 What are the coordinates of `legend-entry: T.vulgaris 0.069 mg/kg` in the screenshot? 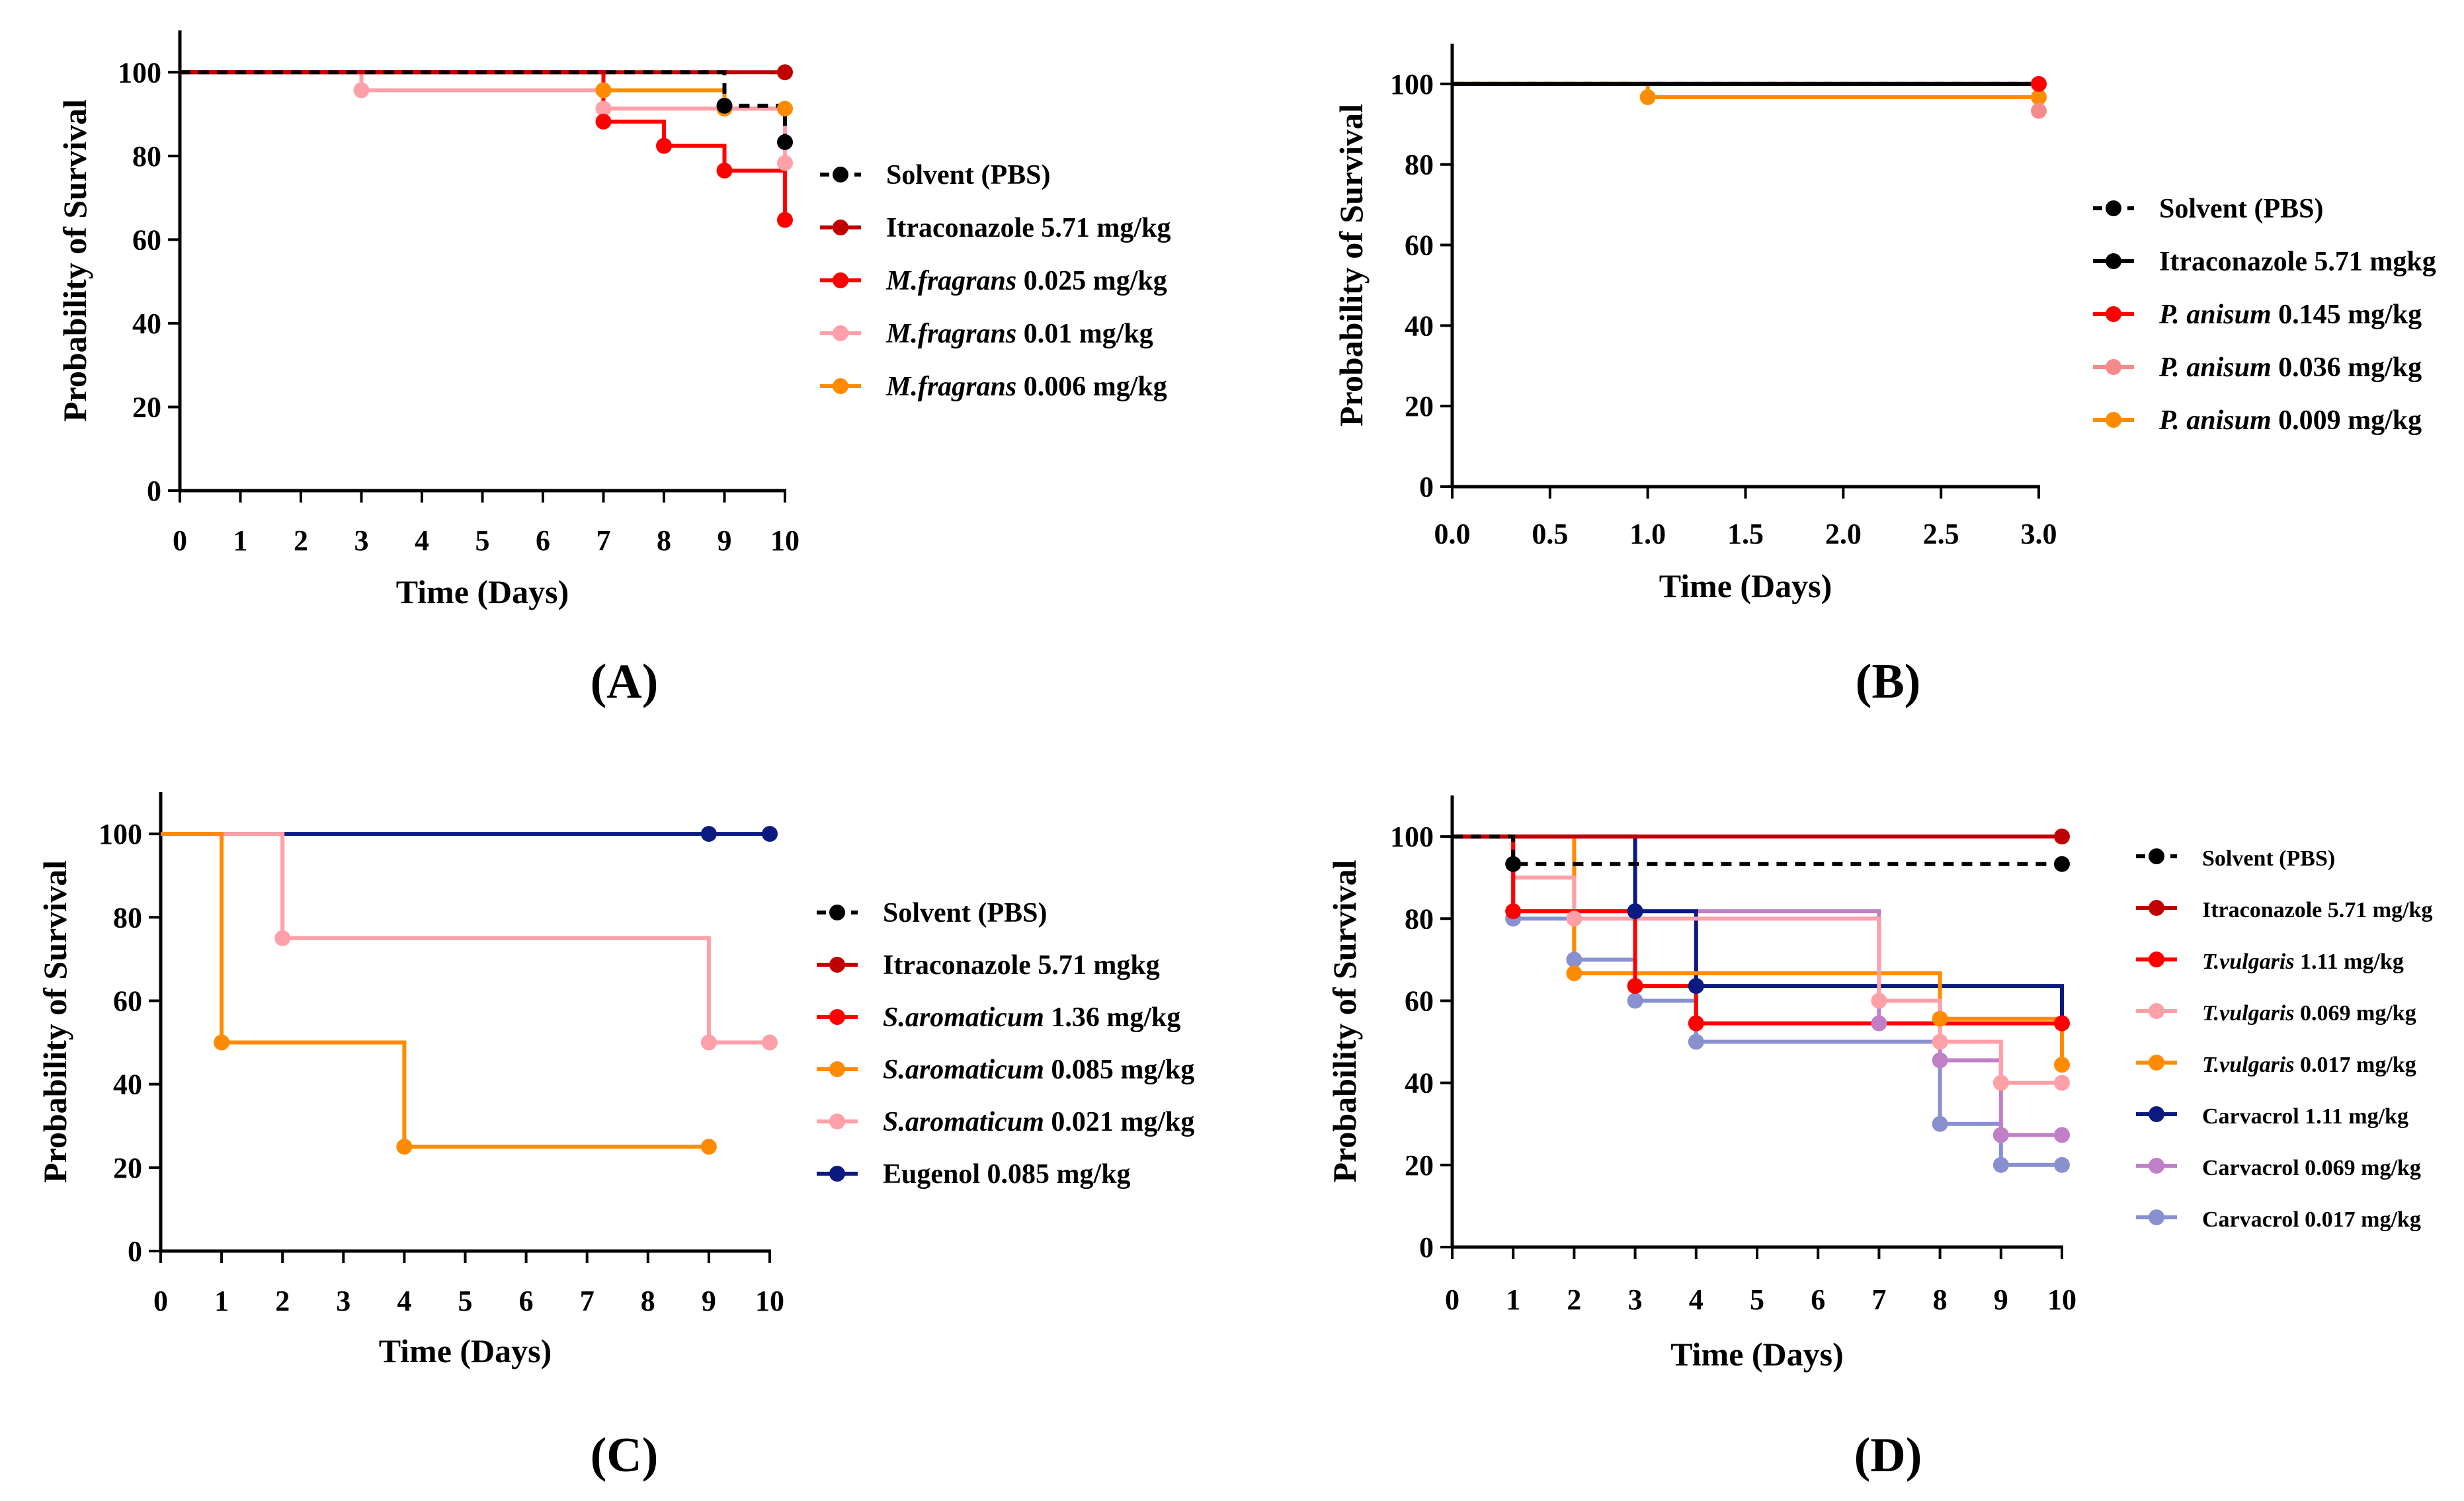 It's located at (2276, 1013).